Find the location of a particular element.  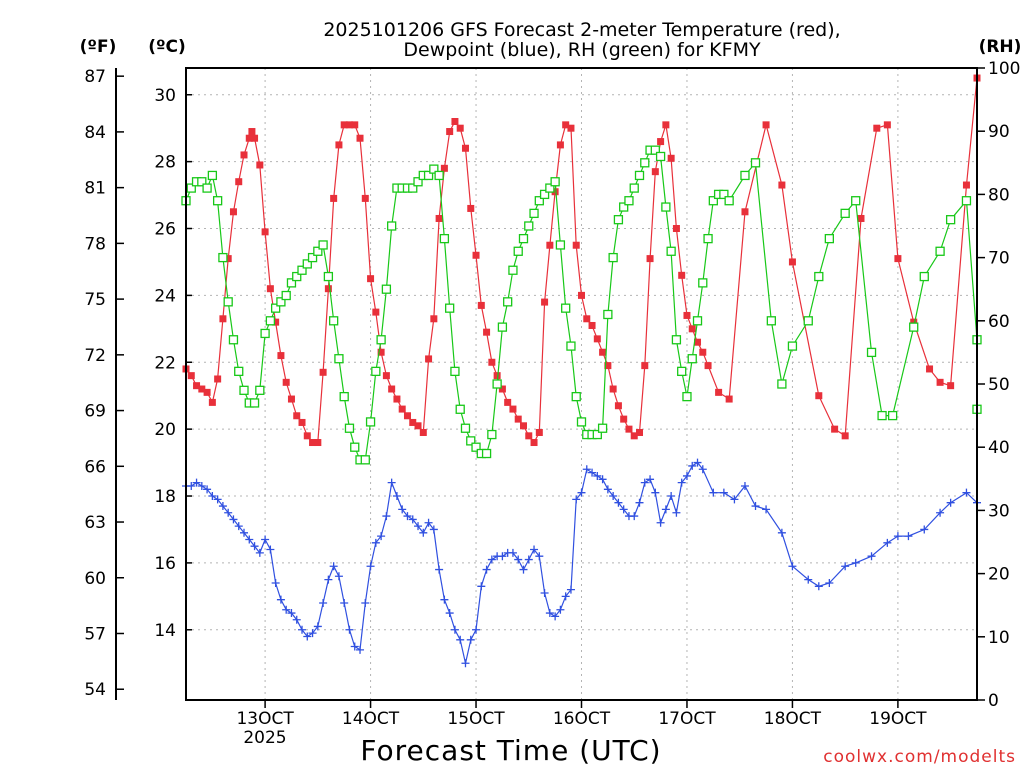

tick-label-f-69: 69 is located at coordinates (95, 412).